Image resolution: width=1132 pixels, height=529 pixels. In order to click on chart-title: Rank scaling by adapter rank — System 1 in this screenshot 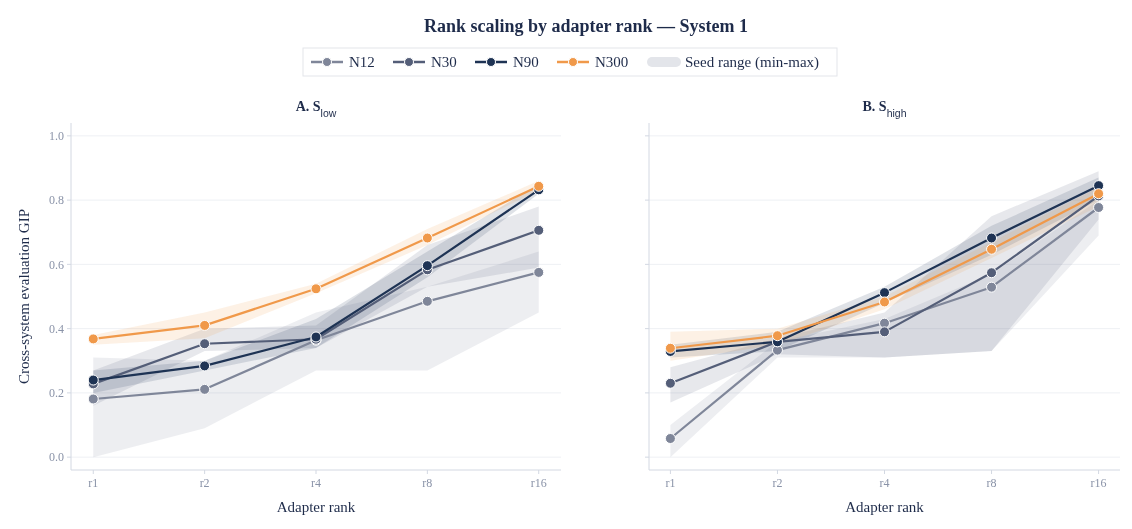, I will do `click(586, 26)`.